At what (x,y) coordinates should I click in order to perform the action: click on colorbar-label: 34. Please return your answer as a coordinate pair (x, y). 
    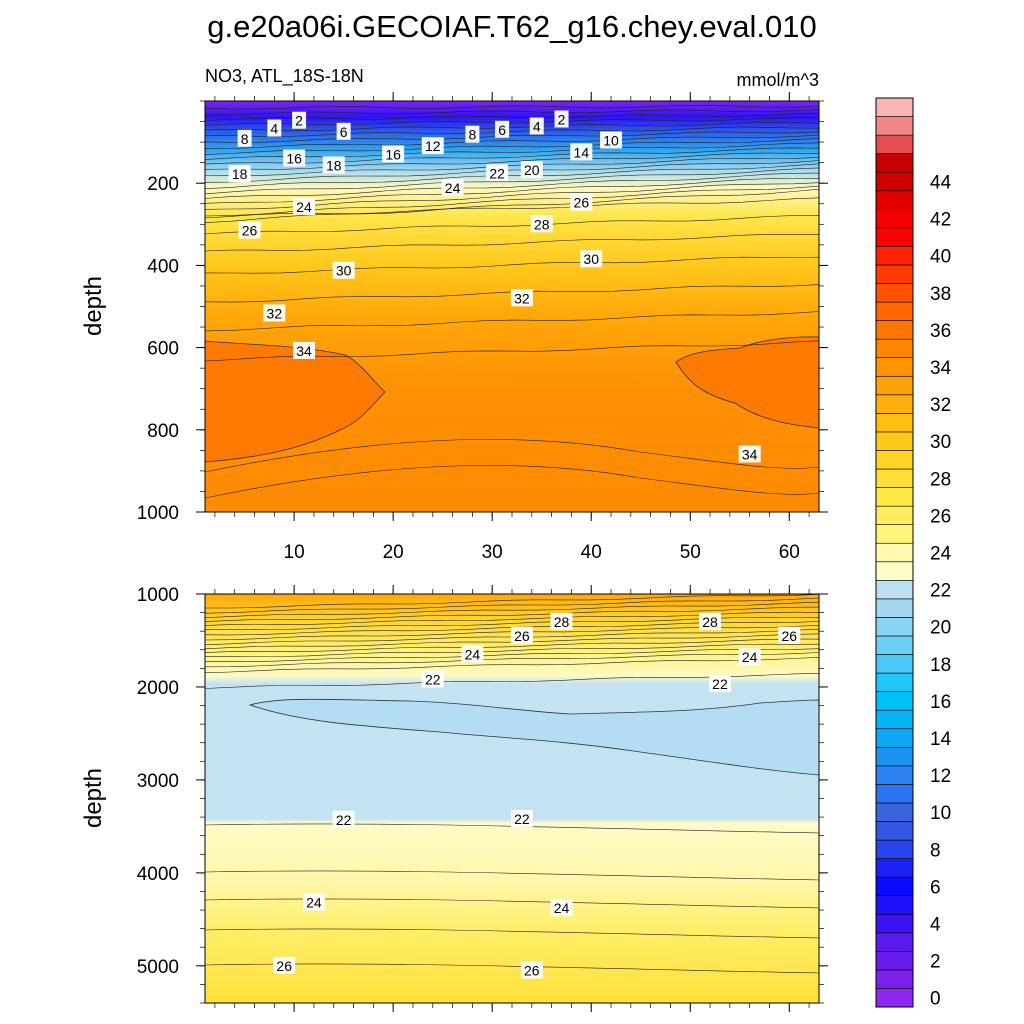
    Looking at the image, I should click on (941, 368).